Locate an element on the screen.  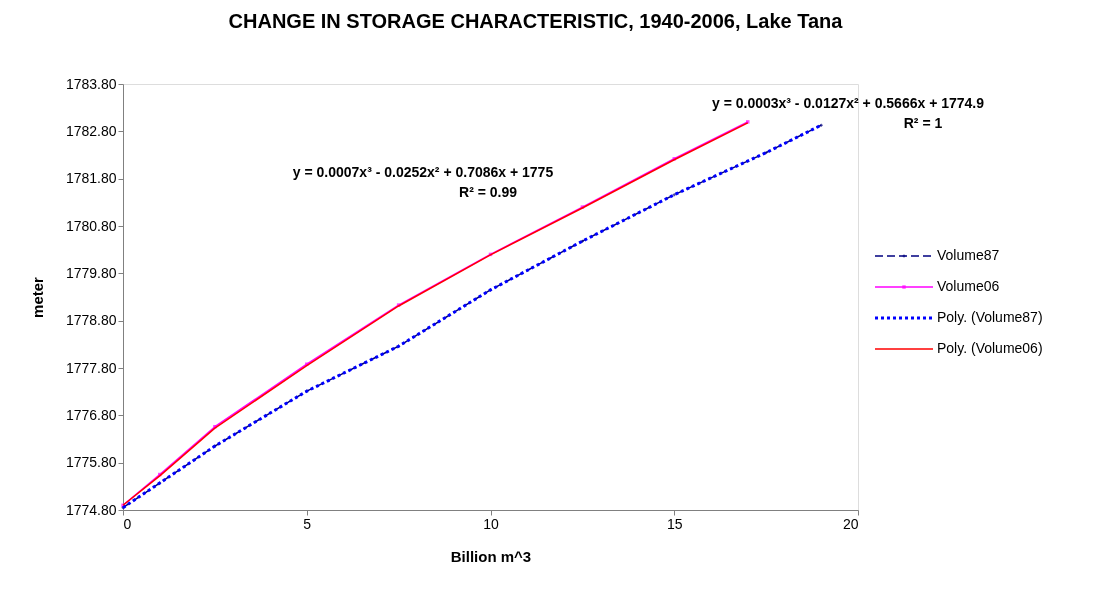
chart-title: CHANGE IN STORAGE CHARACTERISTIC, 1940-2006, Lake Tana is located at coordinates (536, 21).